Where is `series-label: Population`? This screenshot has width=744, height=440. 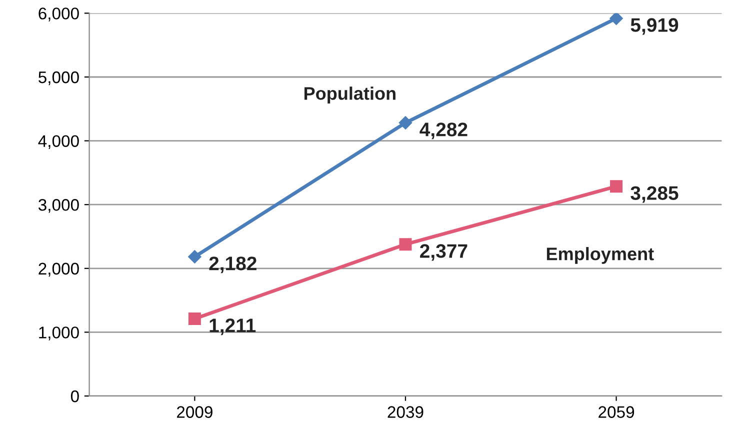
series-label: Population is located at coordinates (350, 95).